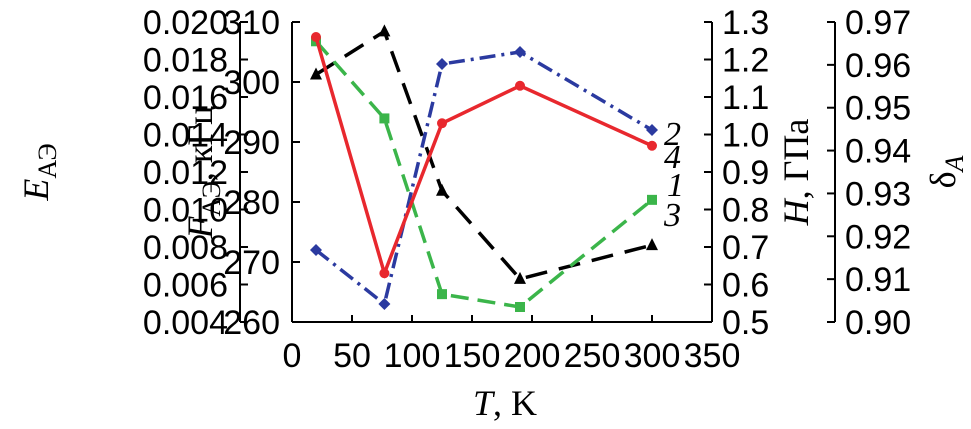  I want to click on delta-tick-label: 0.92, so click(878, 237).